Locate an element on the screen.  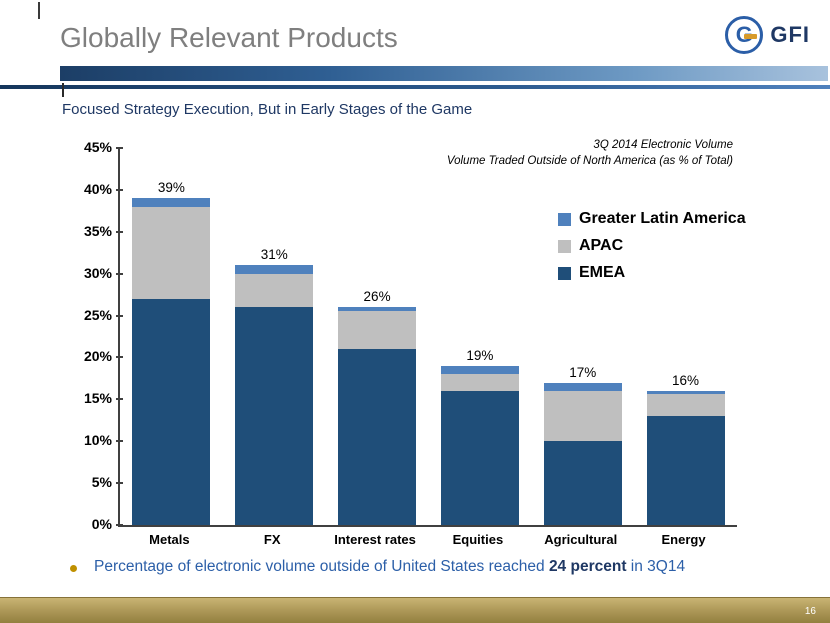
decorative-tick-top is located at coordinates (39, 10).